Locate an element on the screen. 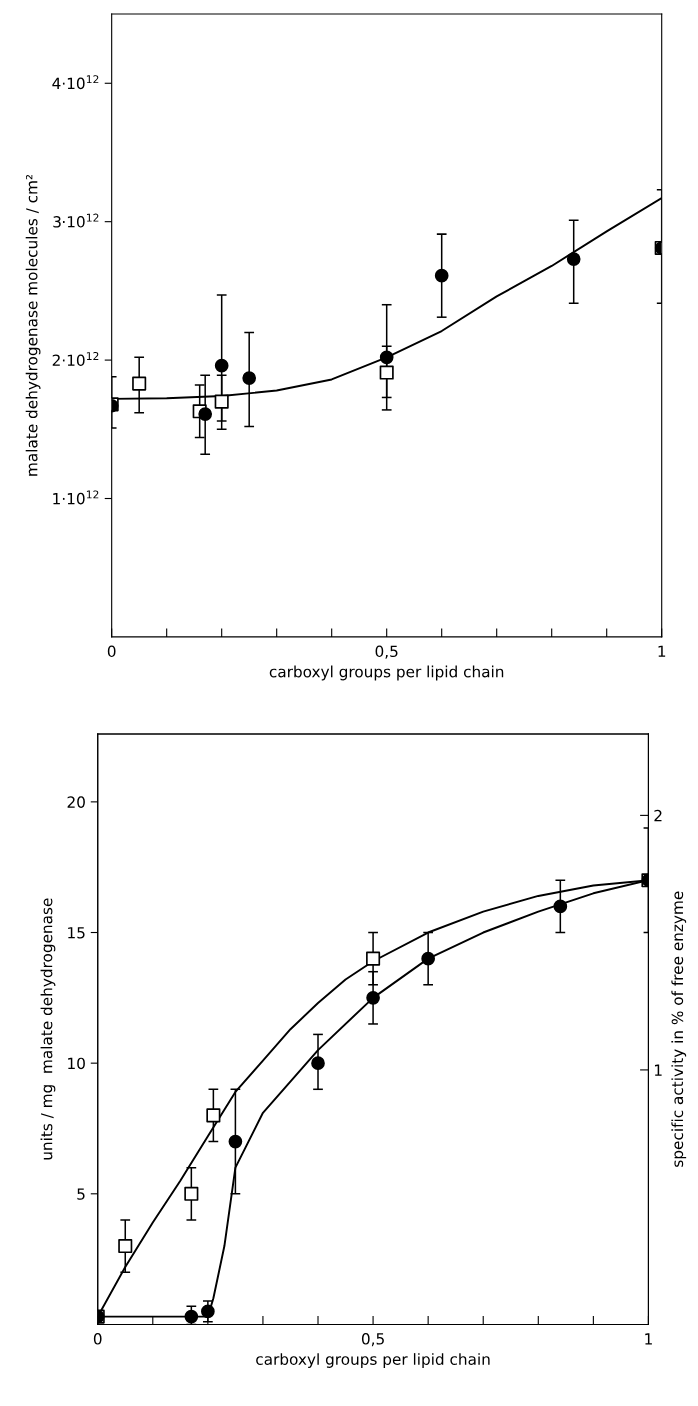 The image size is (698, 1406). y-tick-label: 4·10$^{12}$ is located at coordinates (75, 82).